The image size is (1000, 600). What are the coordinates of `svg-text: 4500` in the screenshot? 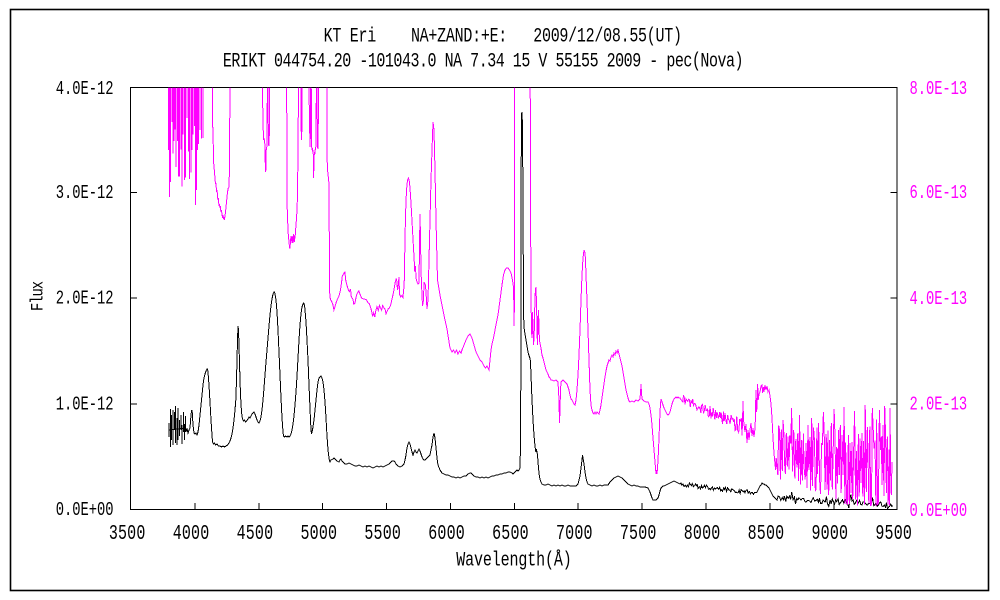 It's located at (255, 534).